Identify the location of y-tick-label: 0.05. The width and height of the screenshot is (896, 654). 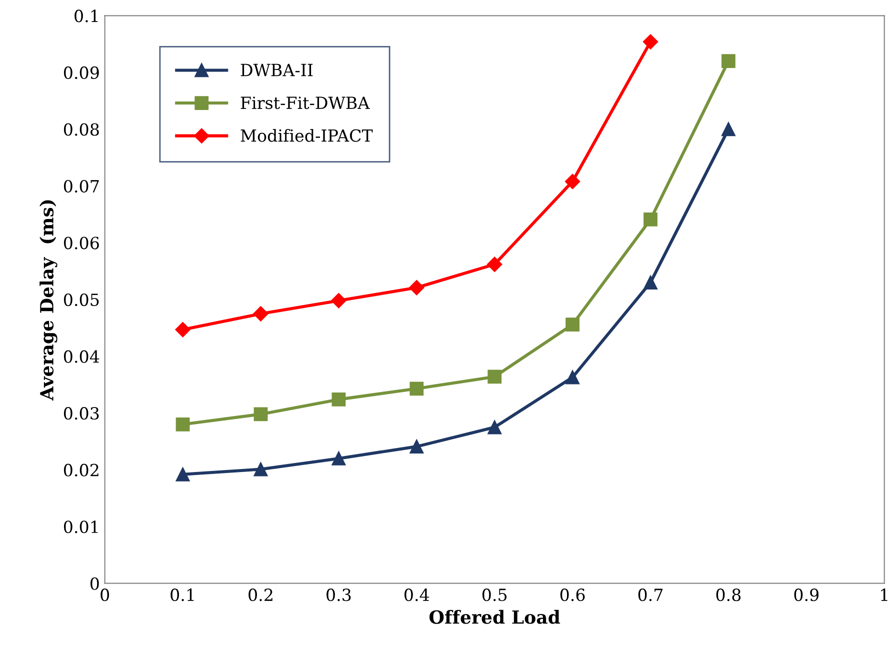
(81, 299).